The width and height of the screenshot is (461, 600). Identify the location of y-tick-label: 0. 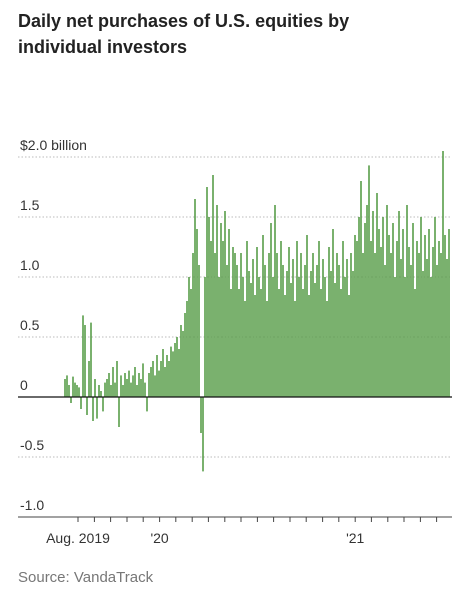
(24, 385).